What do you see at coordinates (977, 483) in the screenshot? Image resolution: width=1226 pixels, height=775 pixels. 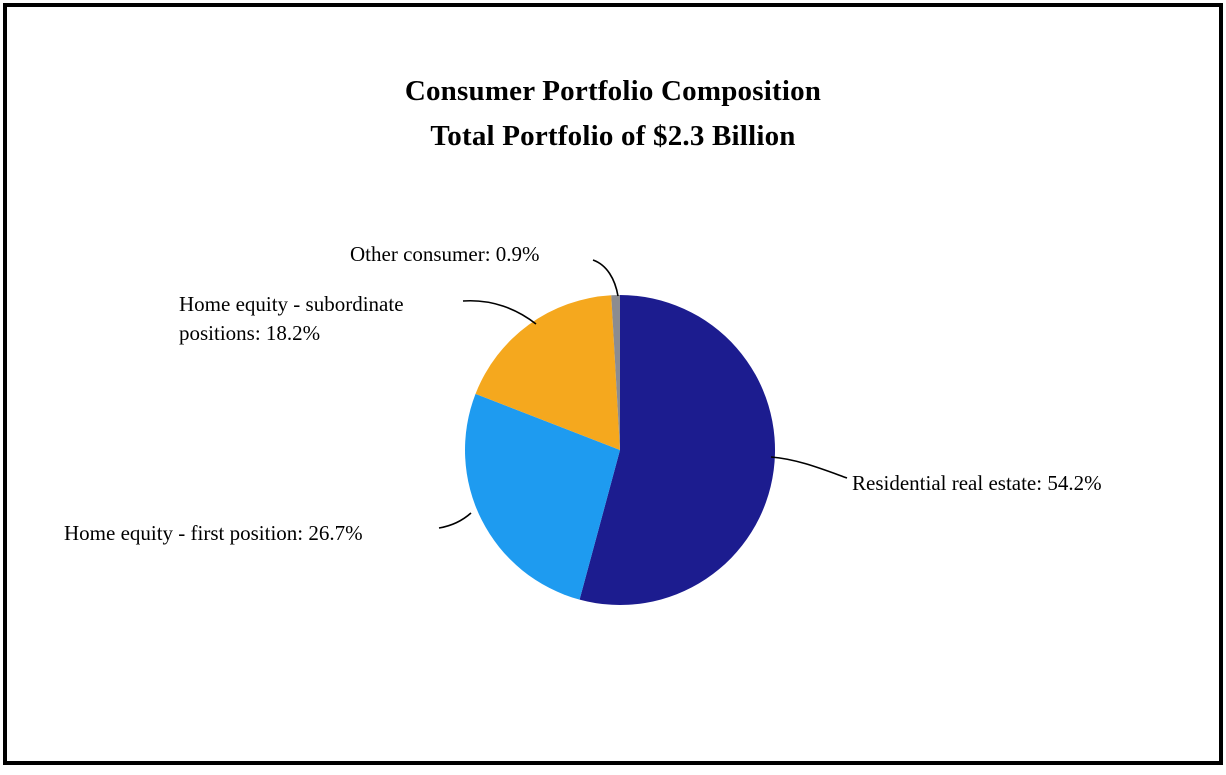 I see `label-residential: Residential real estate: 54.2%` at bounding box center [977, 483].